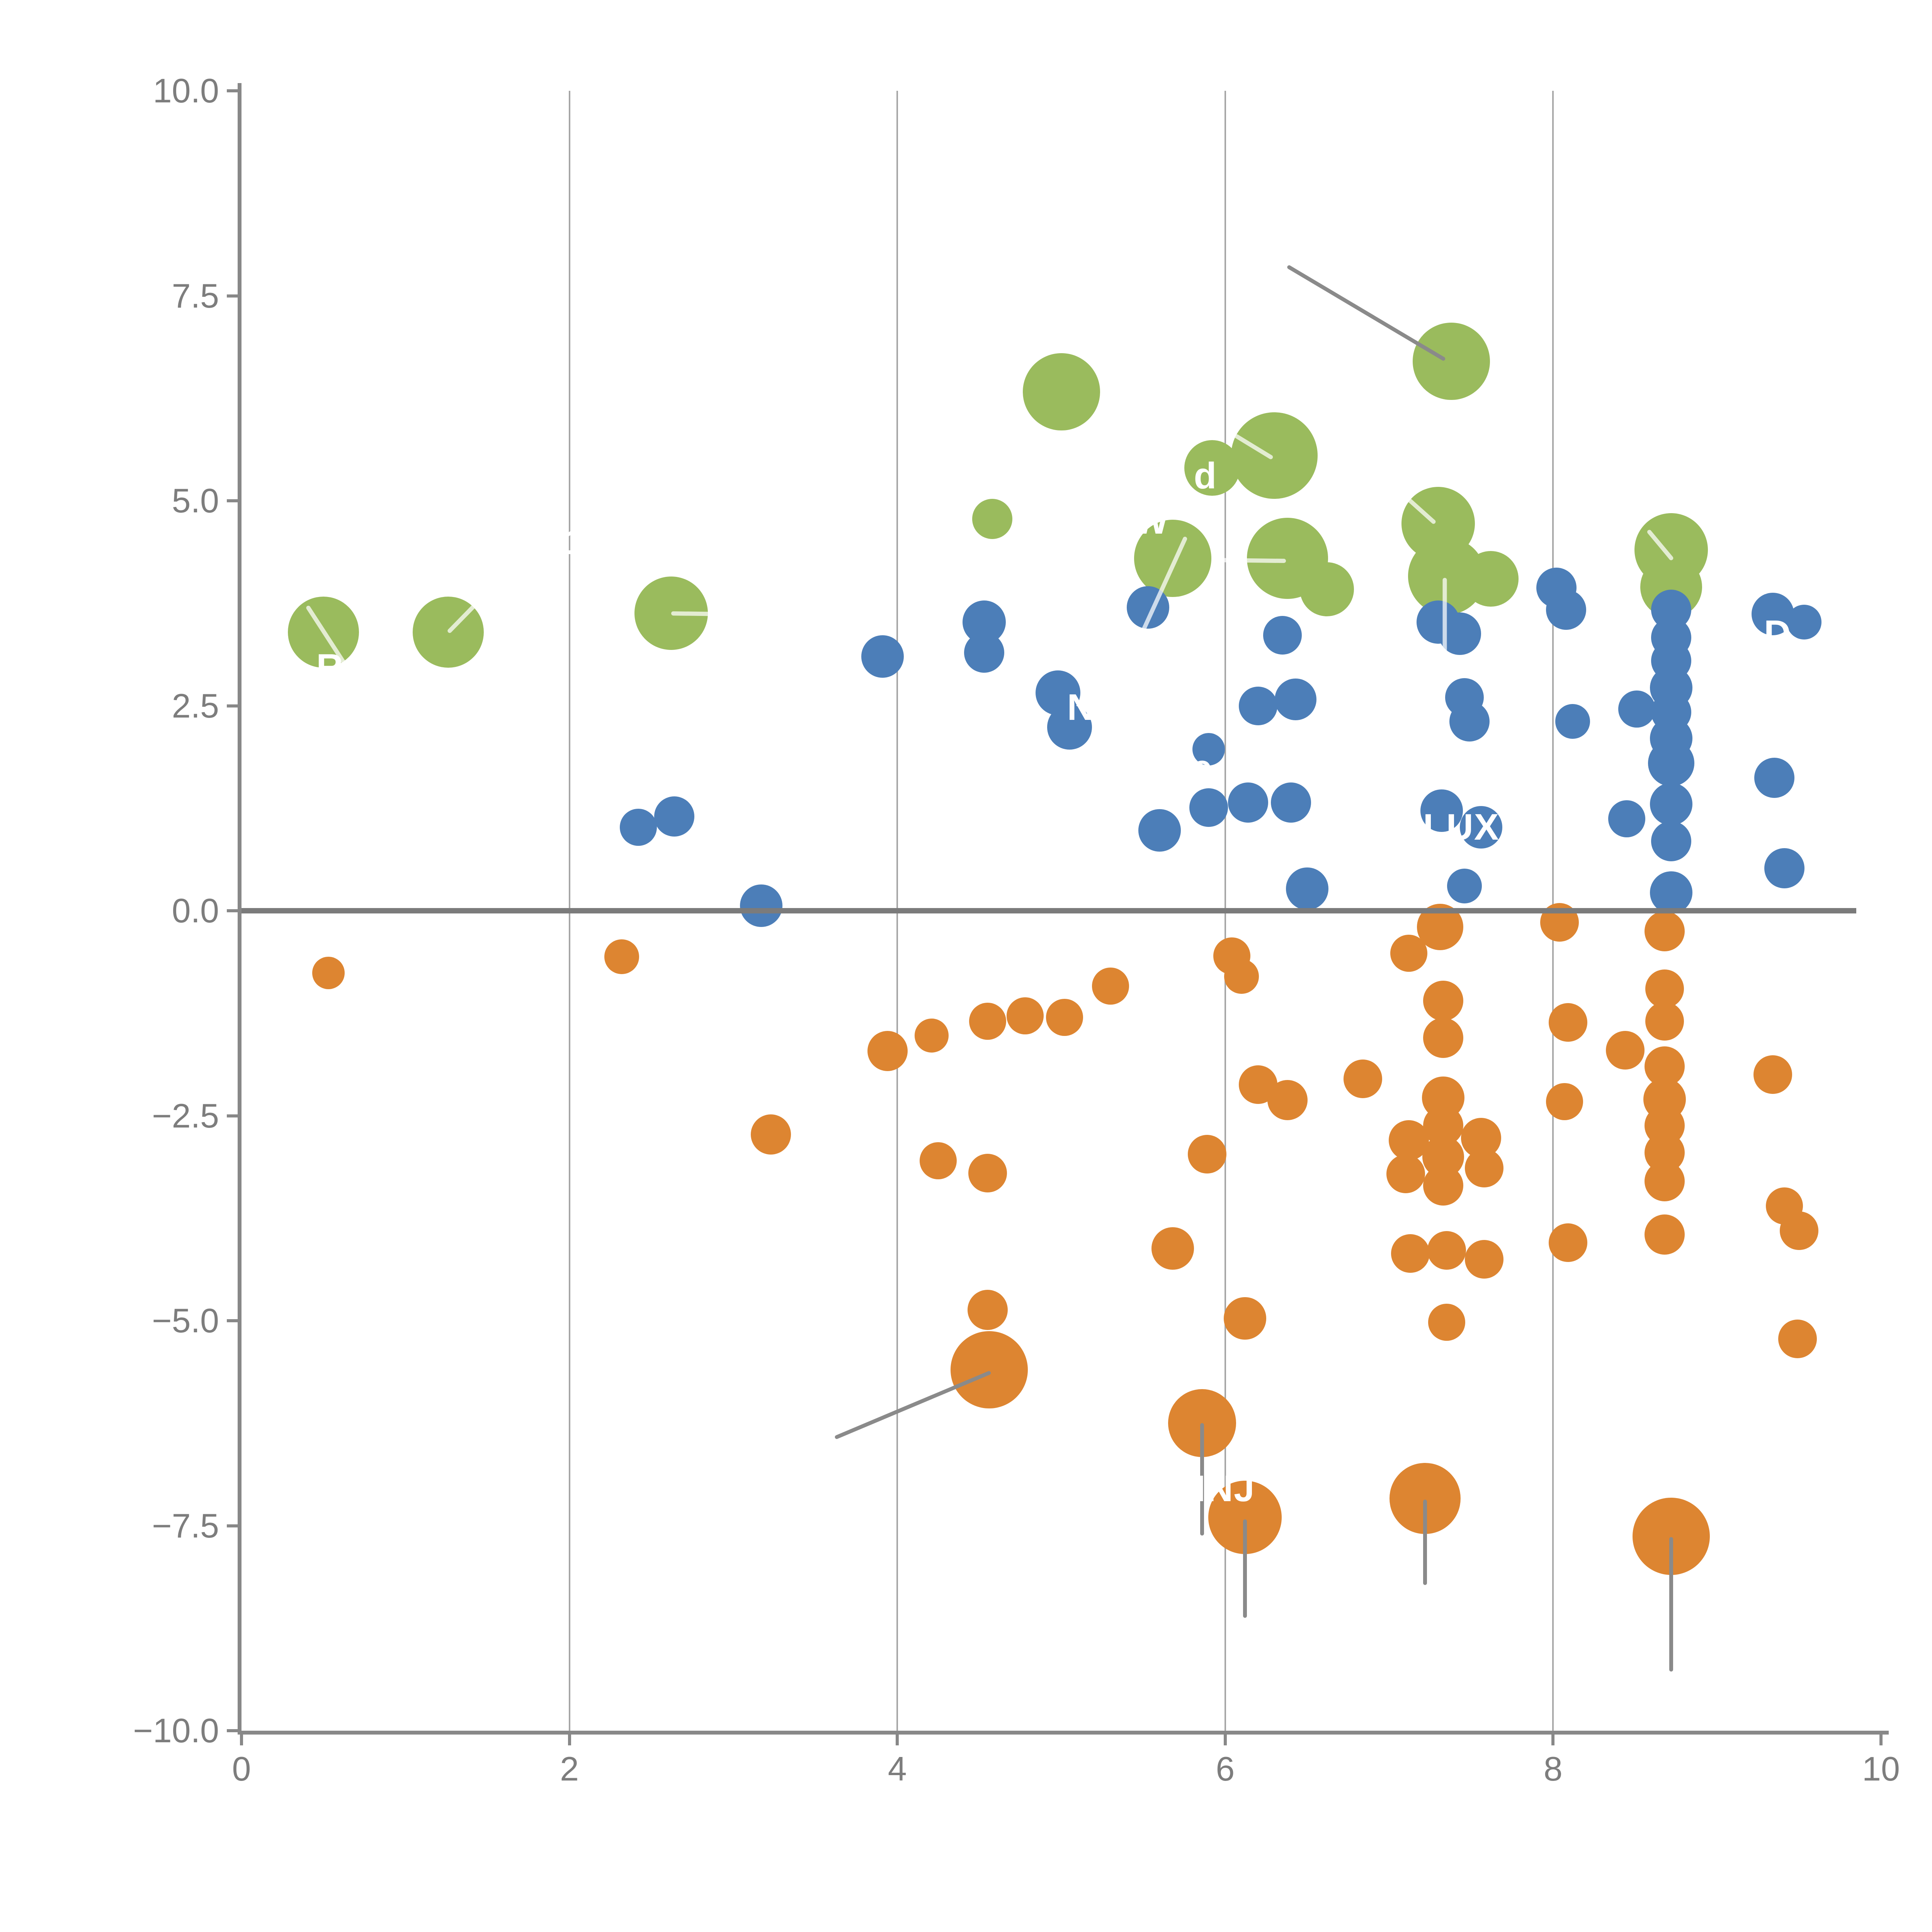  I want to click on y-tick-7.5, so click(232, 296).